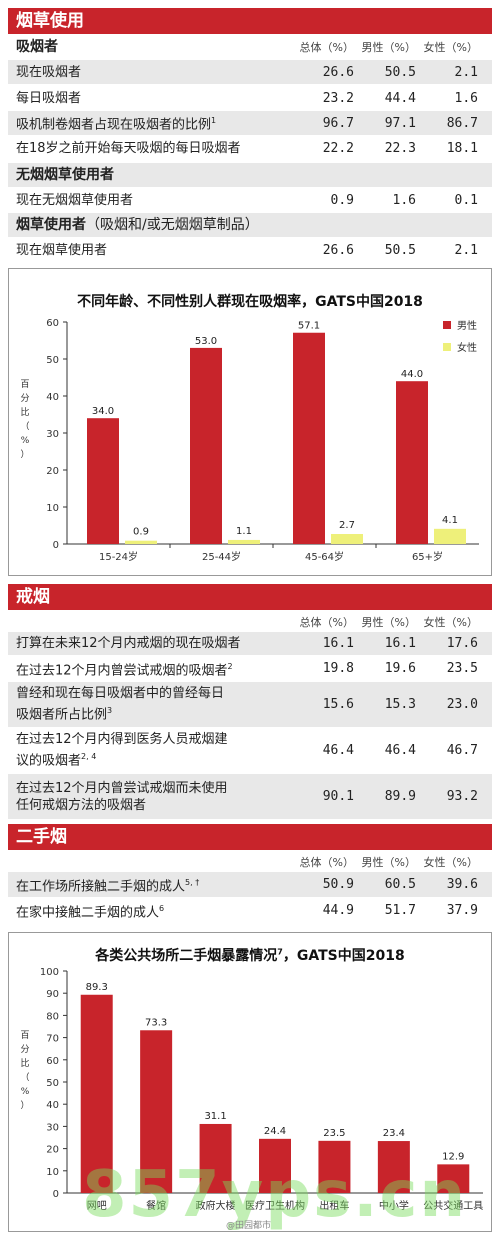  Describe the element at coordinates (150, 72) in the screenshot. I see `row-label: 现在吸烟者` at that location.